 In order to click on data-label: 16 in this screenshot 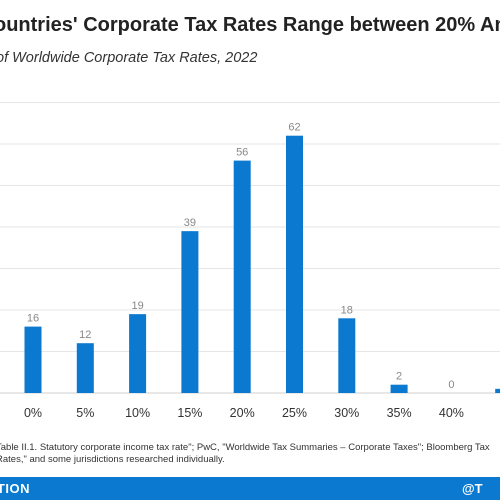, I will do `click(33, 319)`.